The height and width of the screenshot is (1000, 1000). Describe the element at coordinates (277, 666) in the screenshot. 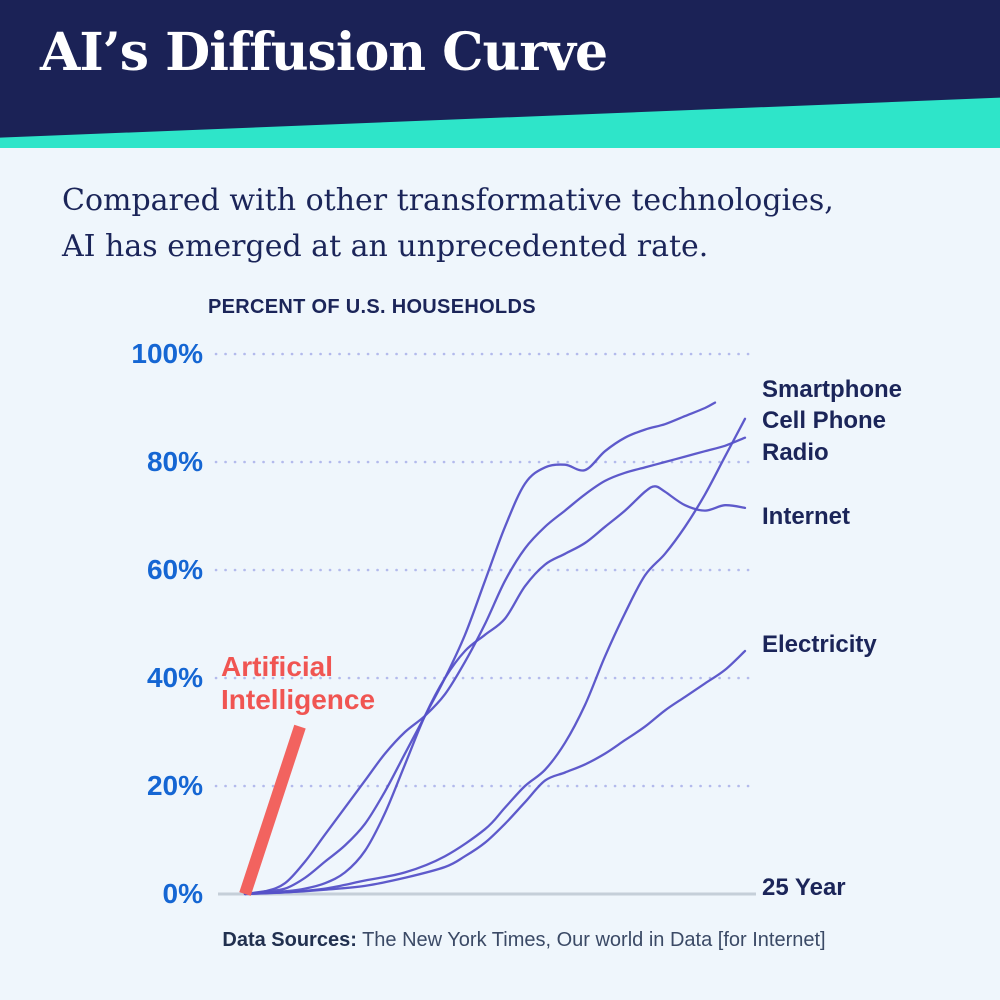

I see `ai-label-line-1: Artificial` at that location.